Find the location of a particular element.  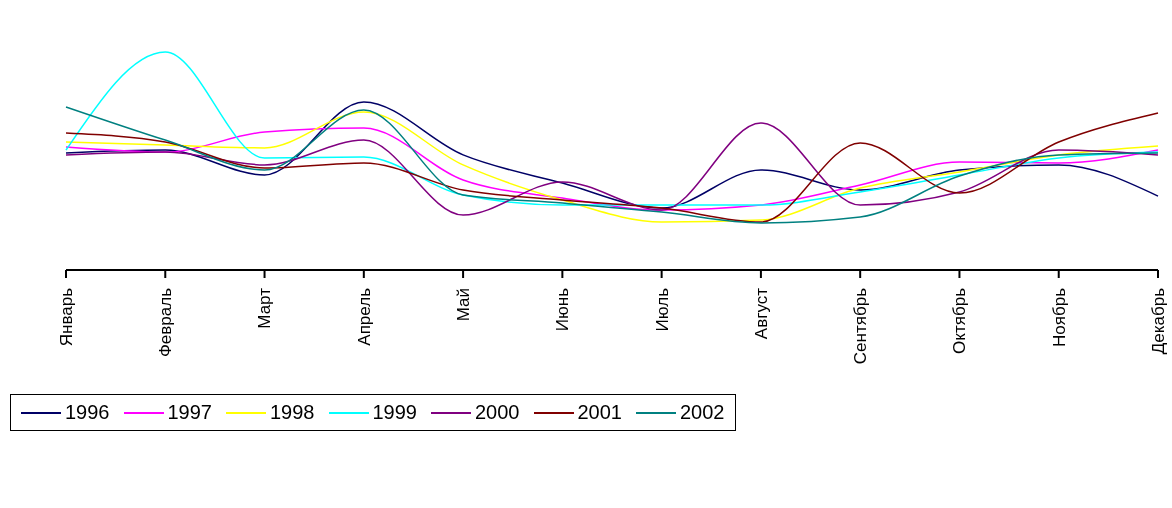

legend-label: 1998 is located at coordinates (292, 412).